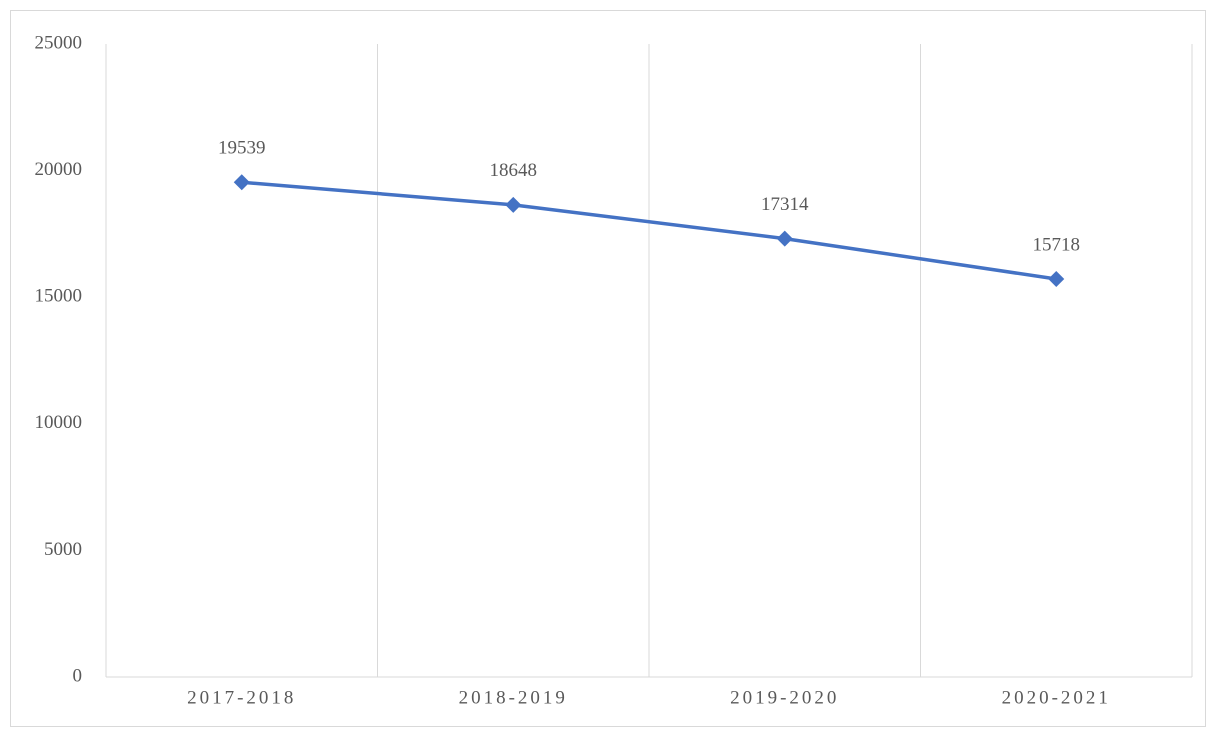  Describe the element at coordinates (1057, 244) in the screenshot. I see `data-label: 15718` at that location.